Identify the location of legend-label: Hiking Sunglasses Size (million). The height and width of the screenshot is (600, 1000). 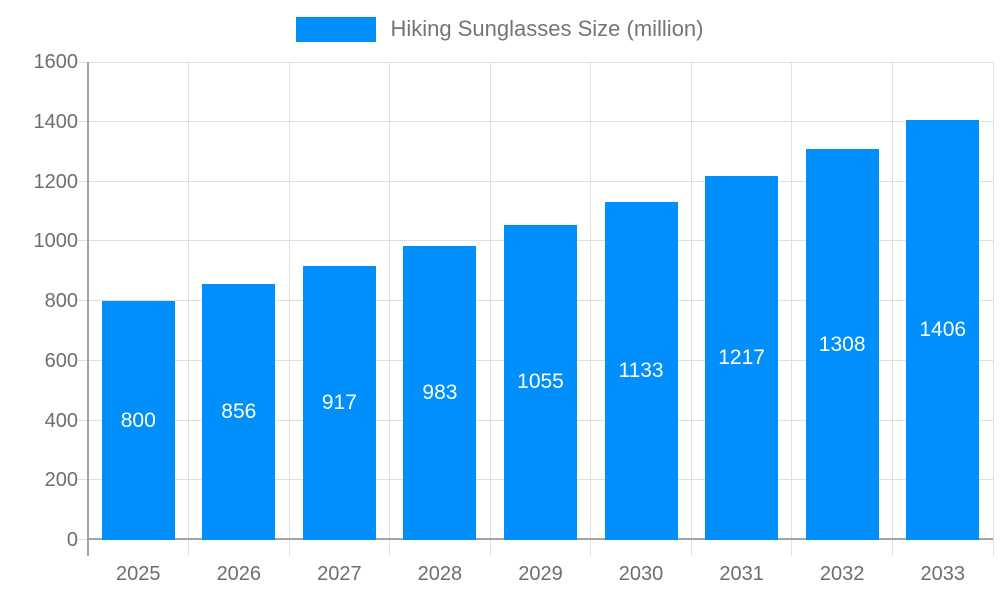
(547, 28).